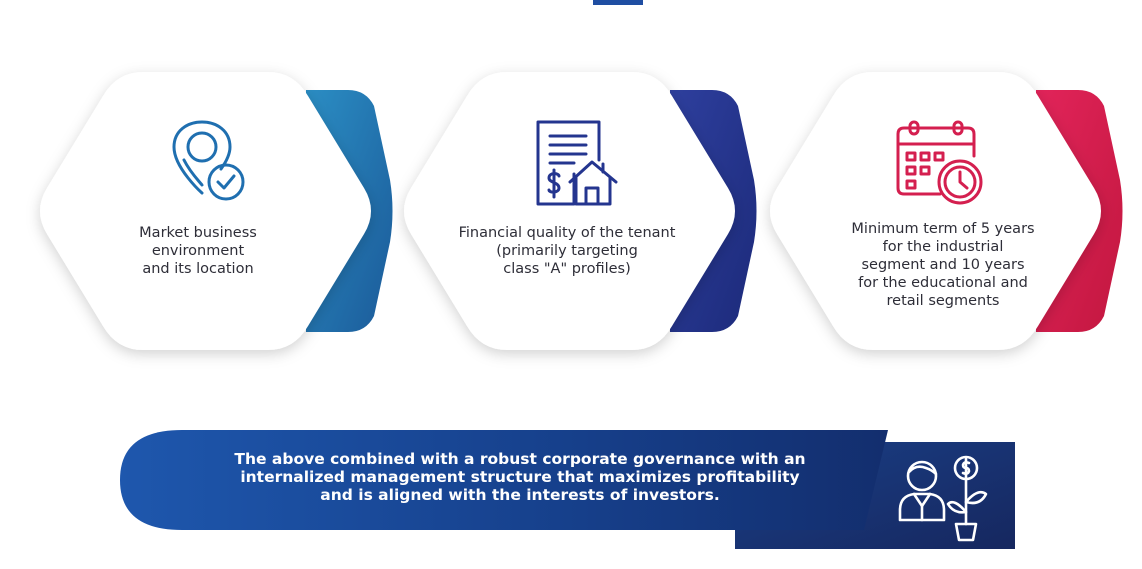 Image resolution: width=1142 pixels, height=569 pixels. What do you see at coordinates (574, 165) in the screenshot?
I see `document-house-icon` at bounding box center [574, 165].